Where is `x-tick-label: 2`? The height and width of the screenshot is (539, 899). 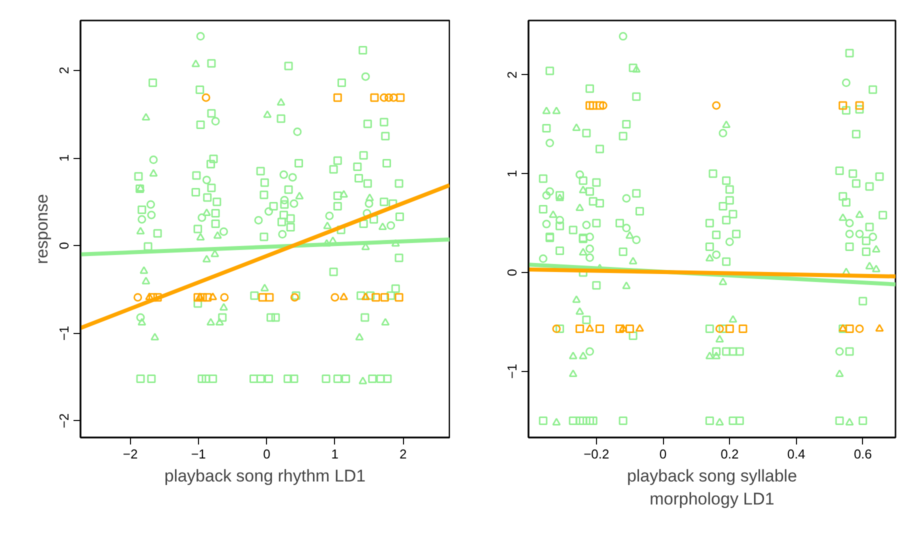 x-tick-label: 2 is located at coordinates (403, 454).